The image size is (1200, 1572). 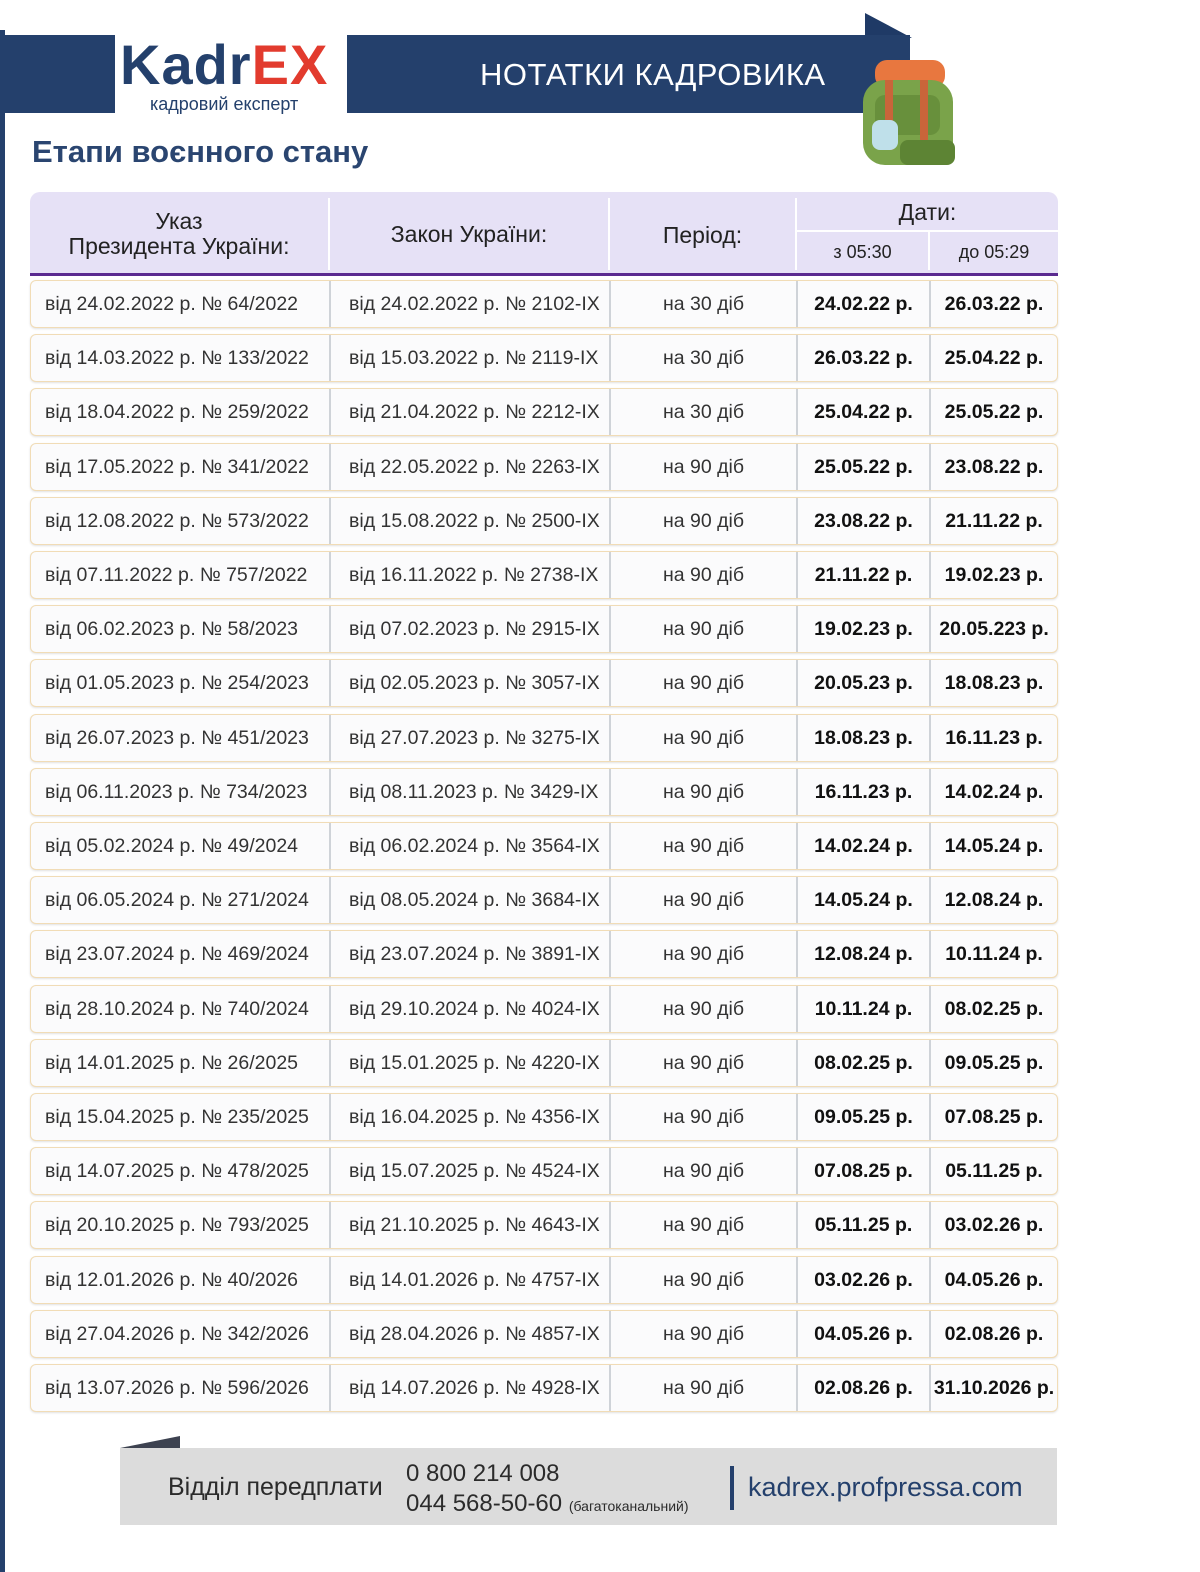 What do you see at coordinates (474, 791) in the screenshot?
I see `law-cell: від 08.11.2023 р. № 3429-IX` at bounding box center [474, 791].